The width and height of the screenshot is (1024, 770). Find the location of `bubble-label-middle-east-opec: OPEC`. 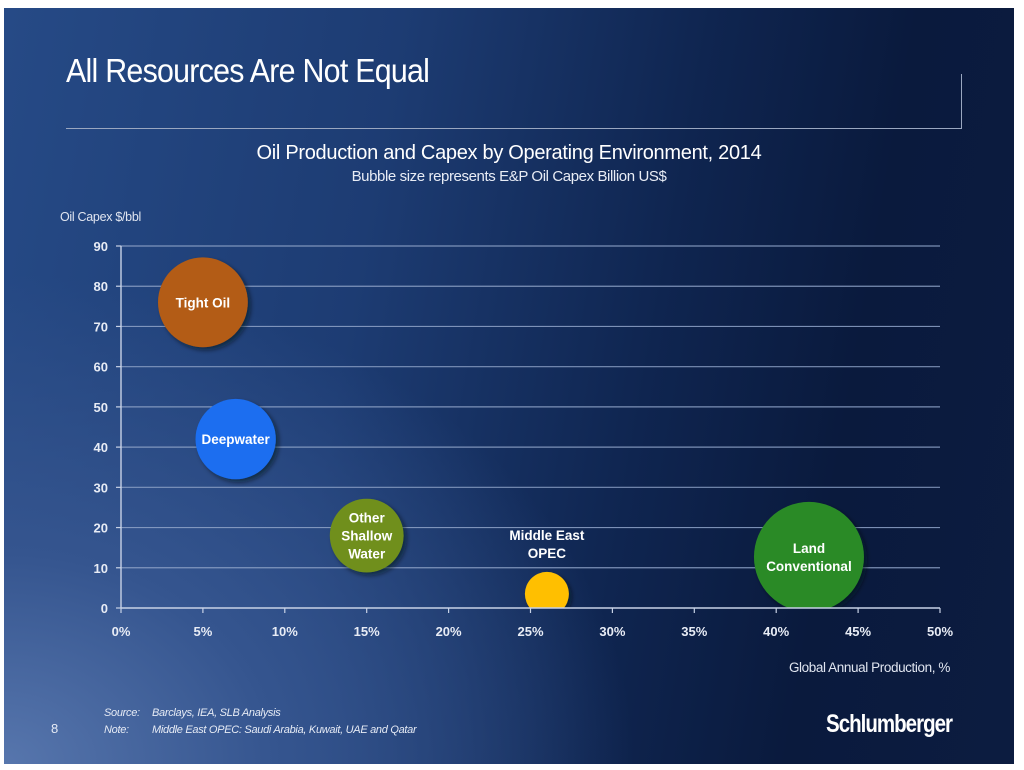

bubble-label-middle-east-opec: OPEC is located at coordinates (547, 553).